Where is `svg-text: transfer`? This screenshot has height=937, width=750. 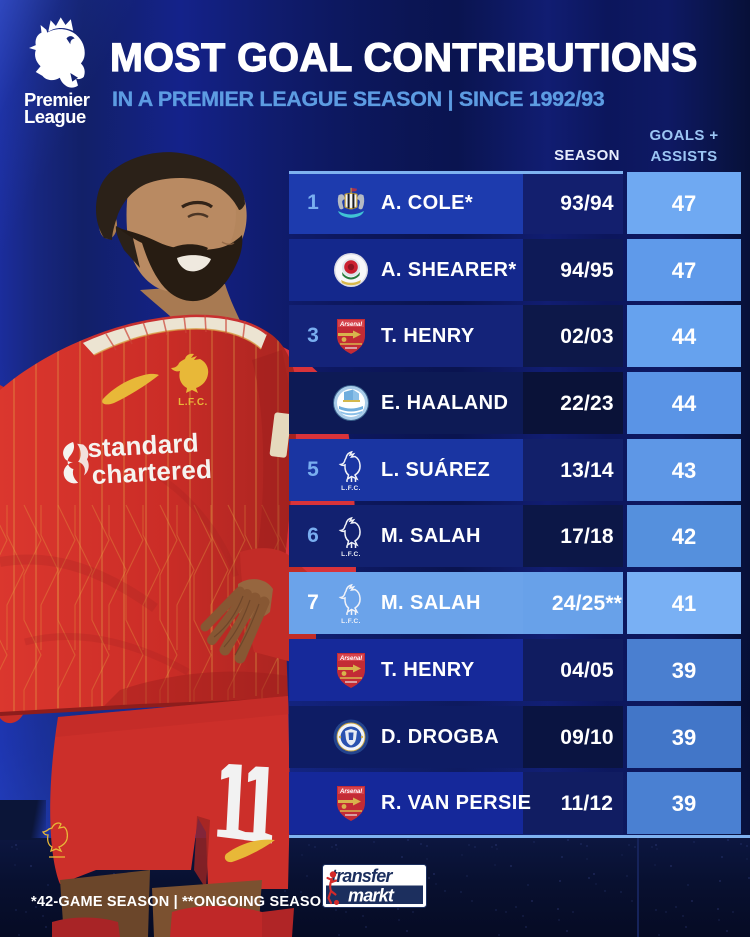
svg-text: transfer is located at coordinates (362, 876).